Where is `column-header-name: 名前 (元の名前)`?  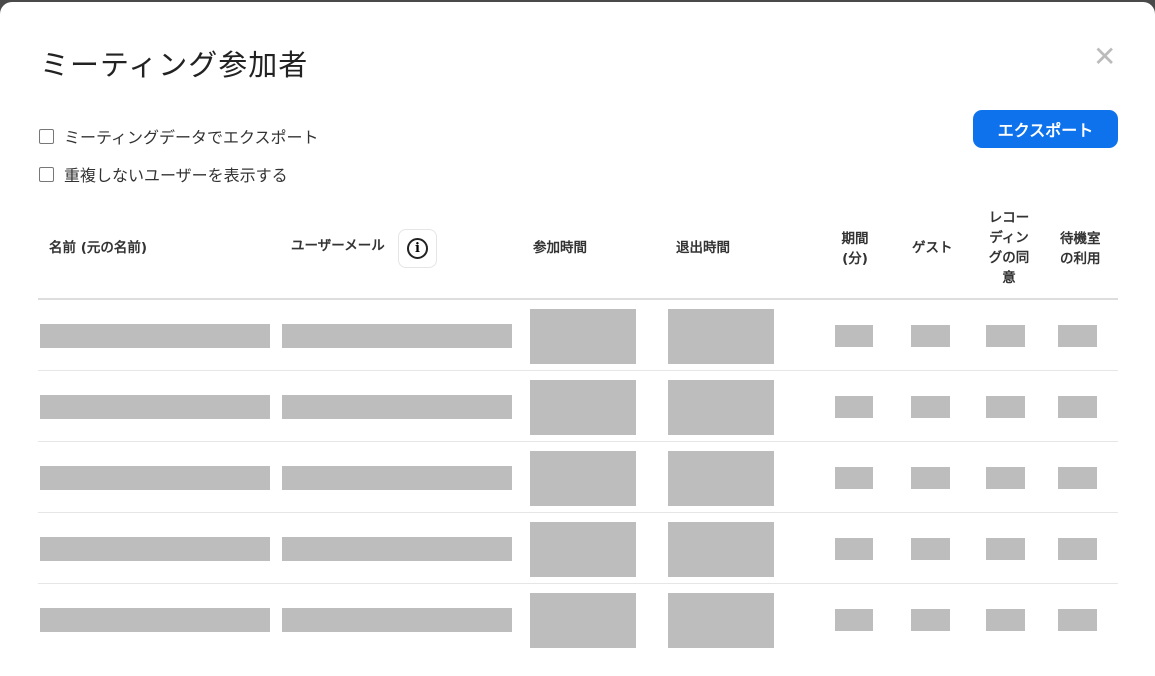 column-header-name: 名前 (元の名前) is located at coordinates (98, 248).